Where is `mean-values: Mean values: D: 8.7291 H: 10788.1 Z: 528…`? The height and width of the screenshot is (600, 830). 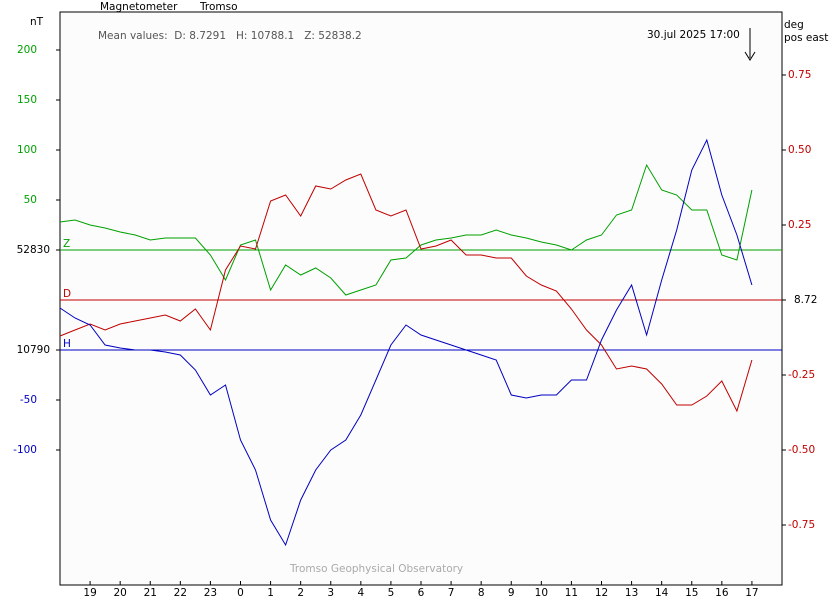
mean-values: Mean values: D: 8.7291 H: 10788.1 Z: 528… is located at coordinates (230, 36).